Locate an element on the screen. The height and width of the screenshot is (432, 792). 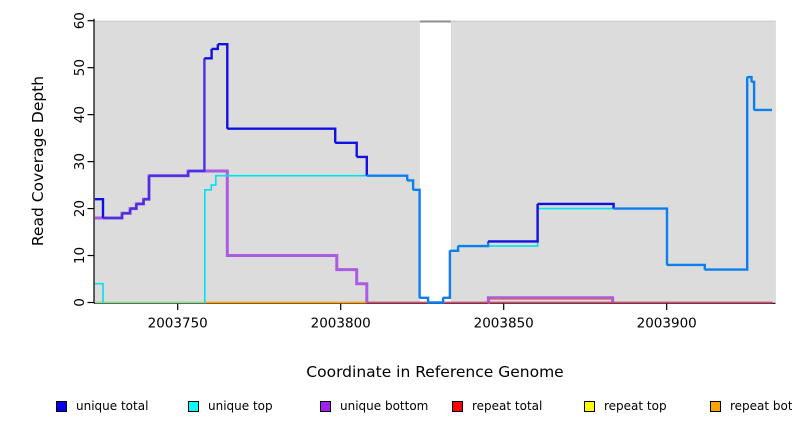
legend-label: unique bottom is located at coordinates (384, 406).